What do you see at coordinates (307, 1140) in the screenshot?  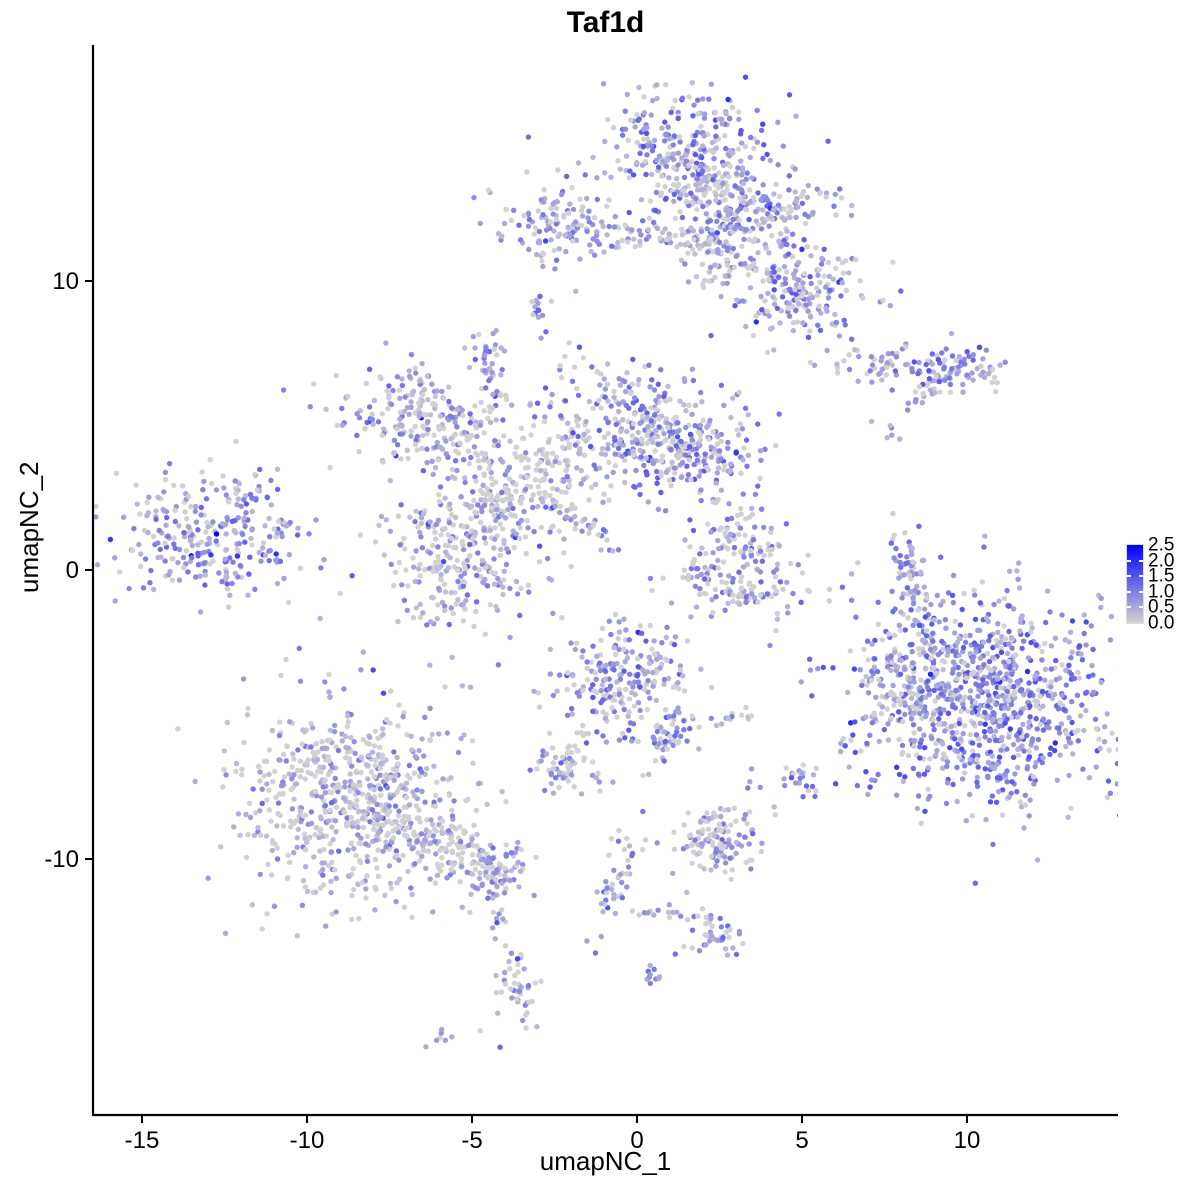 I see `x-tick-label: -10` at bounding box center [307, 1140].